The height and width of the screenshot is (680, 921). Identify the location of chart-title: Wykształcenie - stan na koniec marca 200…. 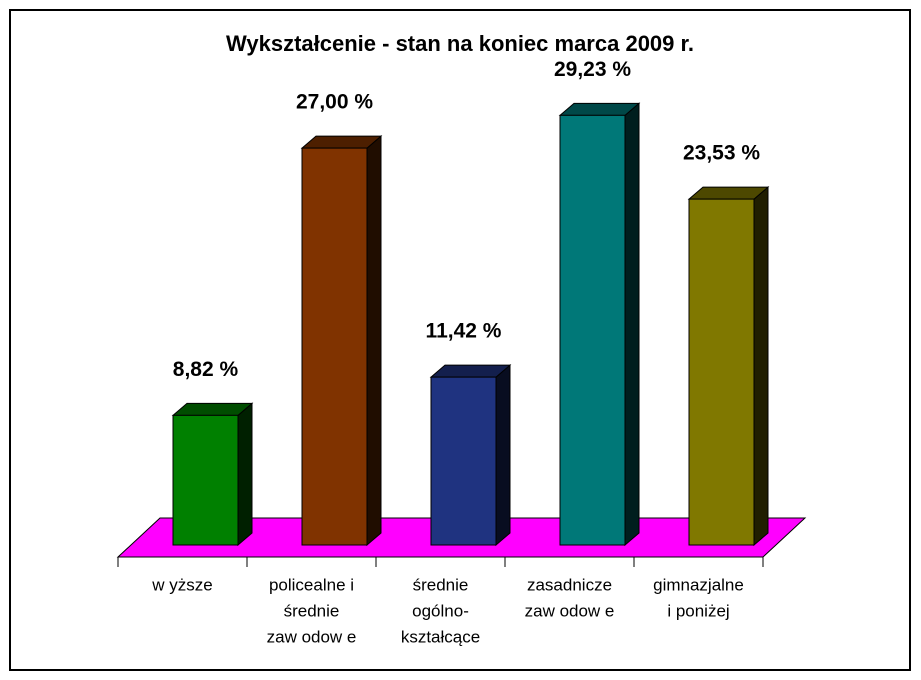
(460, 43).